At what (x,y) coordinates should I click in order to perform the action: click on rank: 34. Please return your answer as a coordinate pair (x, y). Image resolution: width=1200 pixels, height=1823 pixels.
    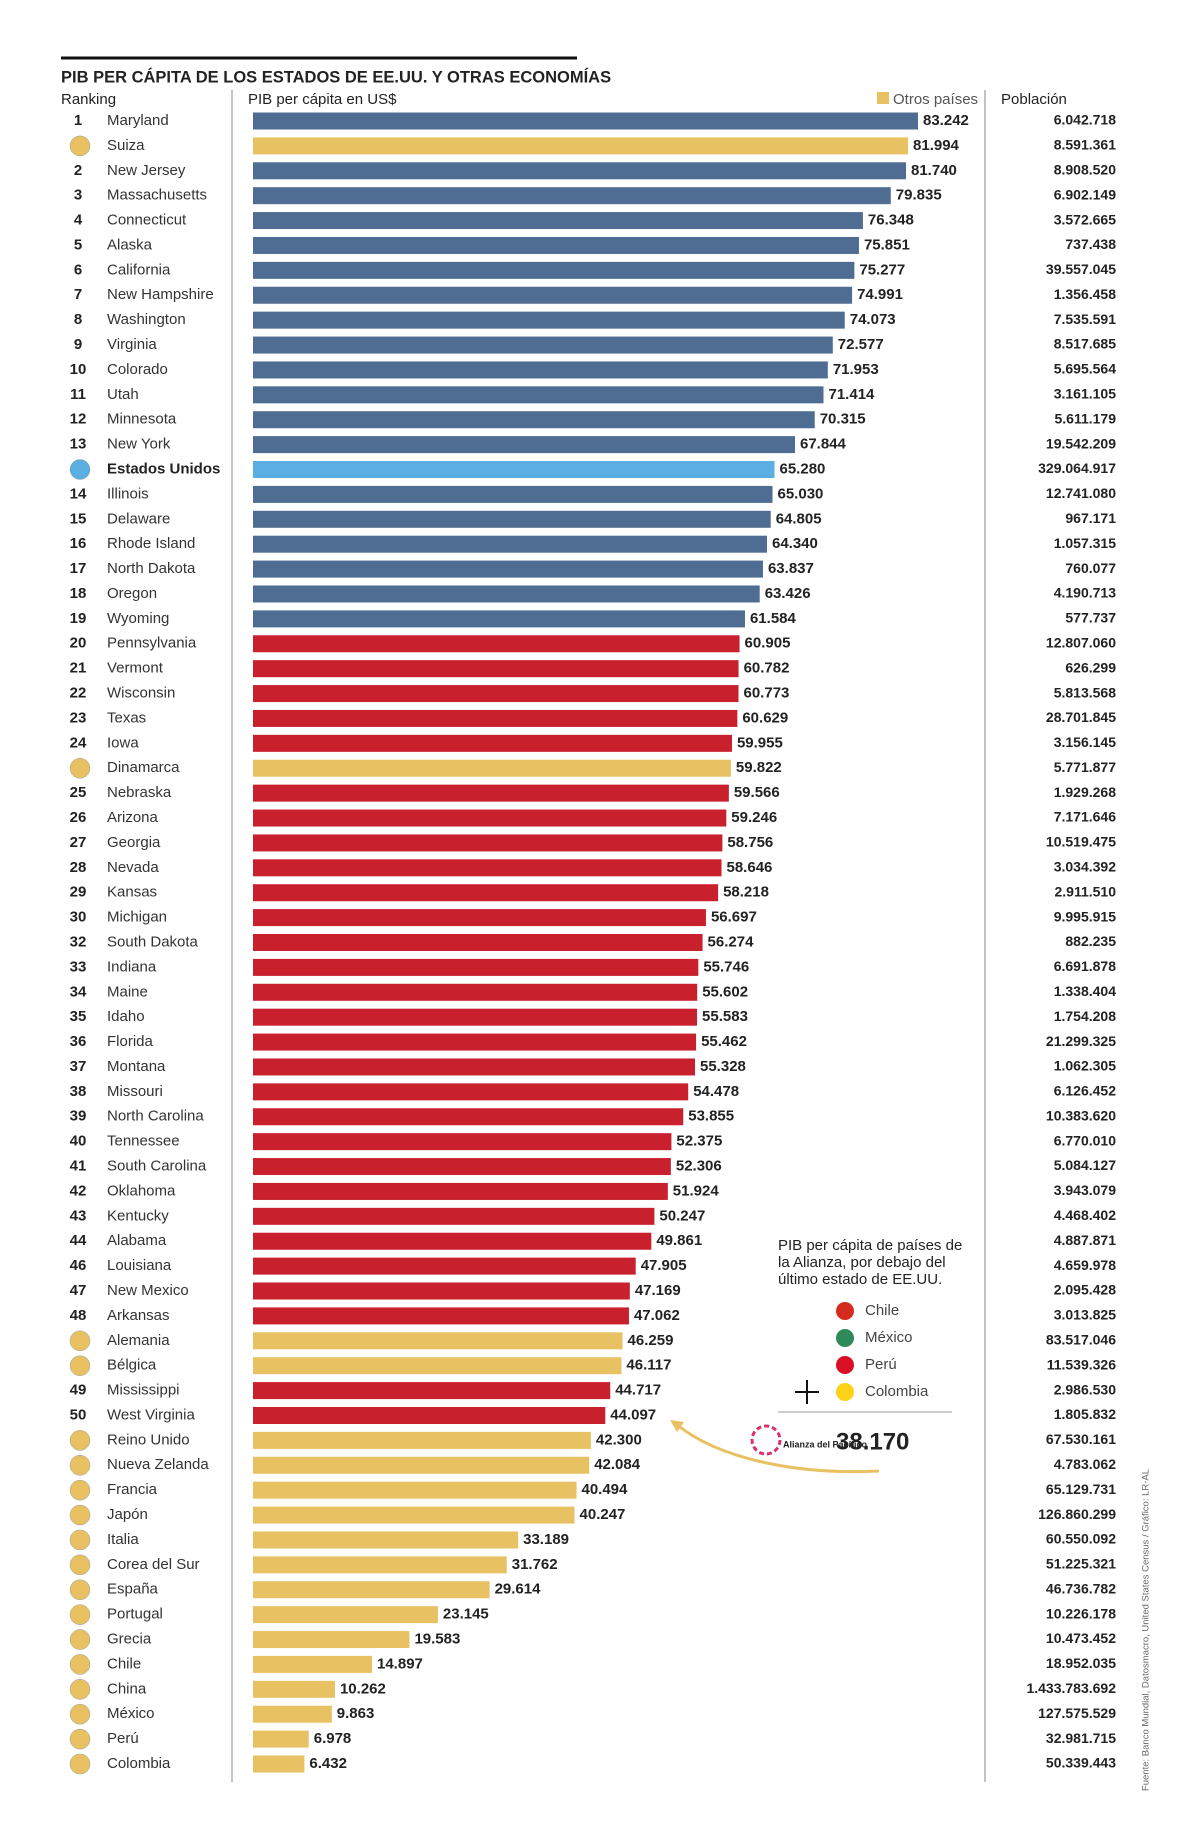
    Looking at the image, I should click on (78, 991).